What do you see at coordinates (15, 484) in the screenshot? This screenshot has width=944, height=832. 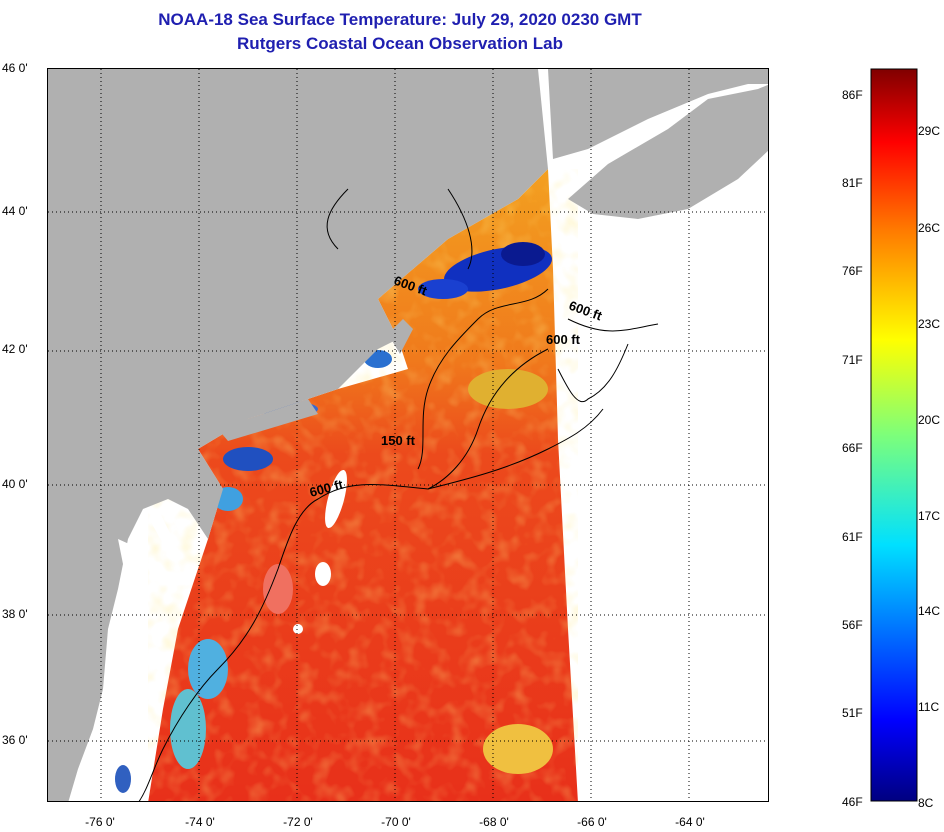 I see `lat-label-40: 40 0'` at bounding box center [15, 484].